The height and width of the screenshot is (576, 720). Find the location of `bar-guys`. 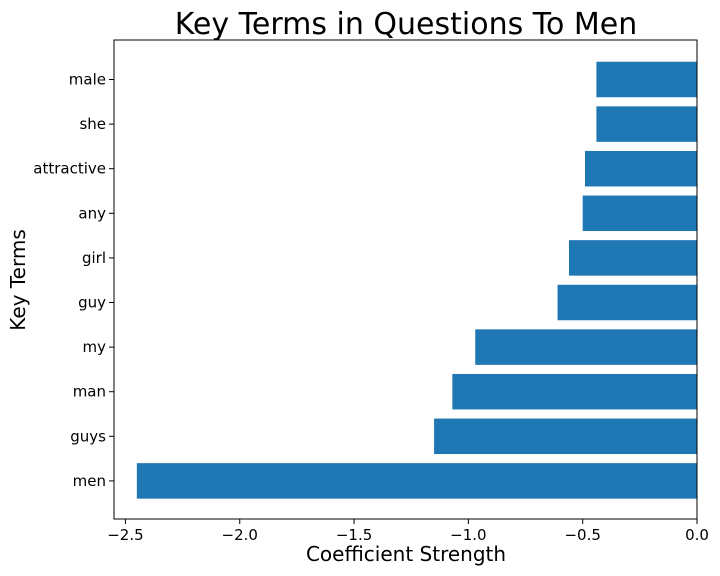

bar-guys is located at coordinates (565, 436).